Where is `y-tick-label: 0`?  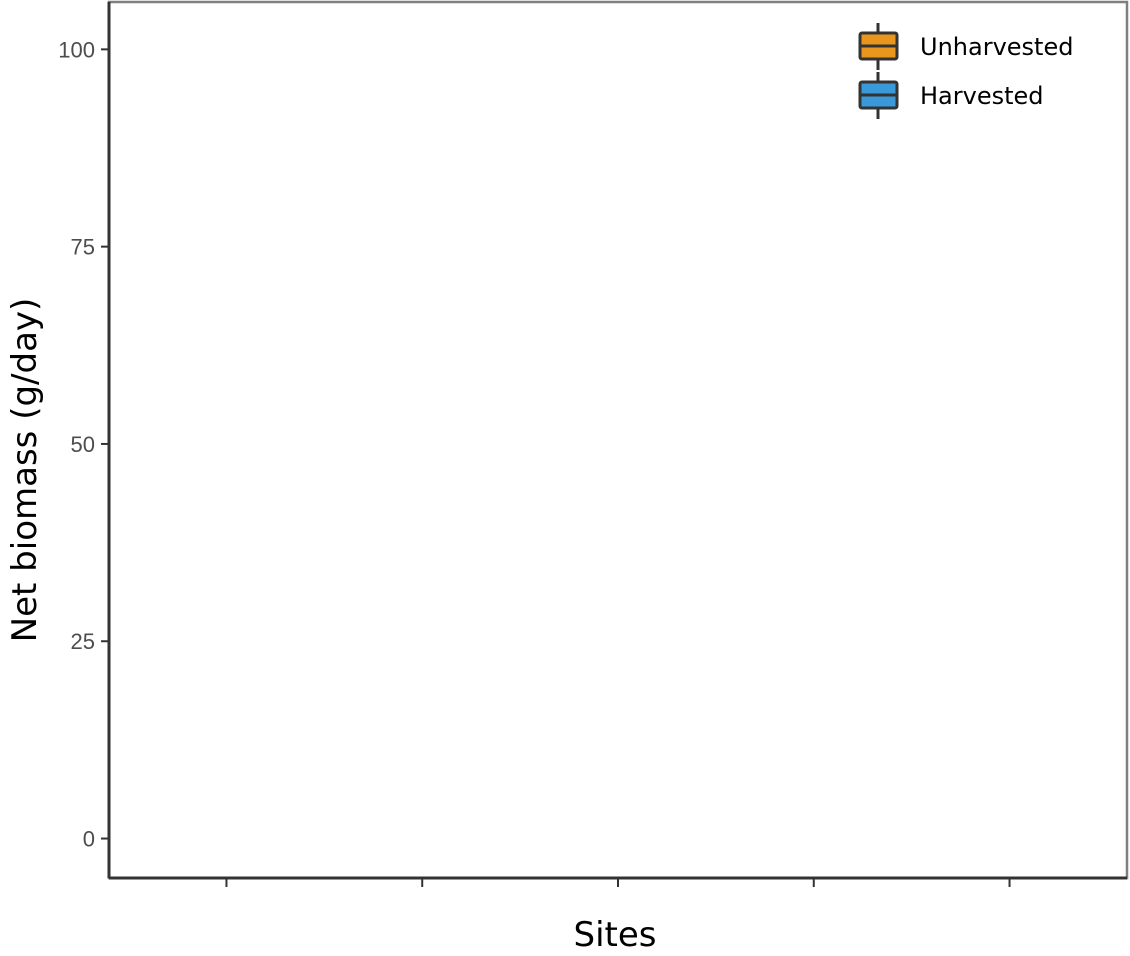 y-tick-label: 0 is located at coordinates (89, 839).